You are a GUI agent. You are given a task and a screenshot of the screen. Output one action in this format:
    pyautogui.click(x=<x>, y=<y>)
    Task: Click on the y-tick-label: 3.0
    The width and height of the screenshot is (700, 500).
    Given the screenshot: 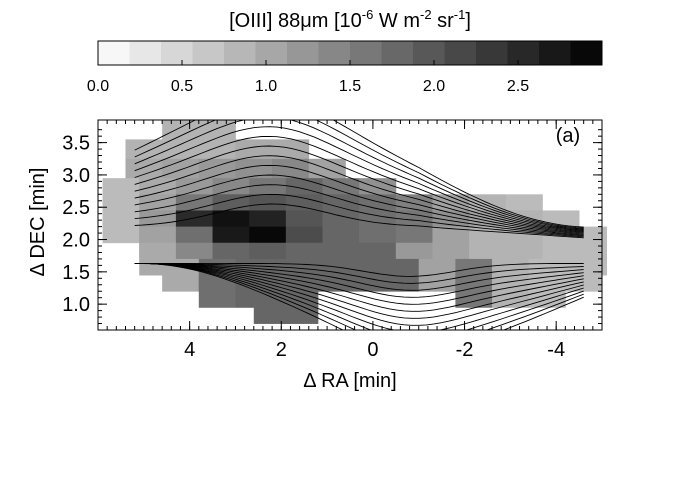 What is the action you would take?
    pyautogui.click(x=76, y=176)
    